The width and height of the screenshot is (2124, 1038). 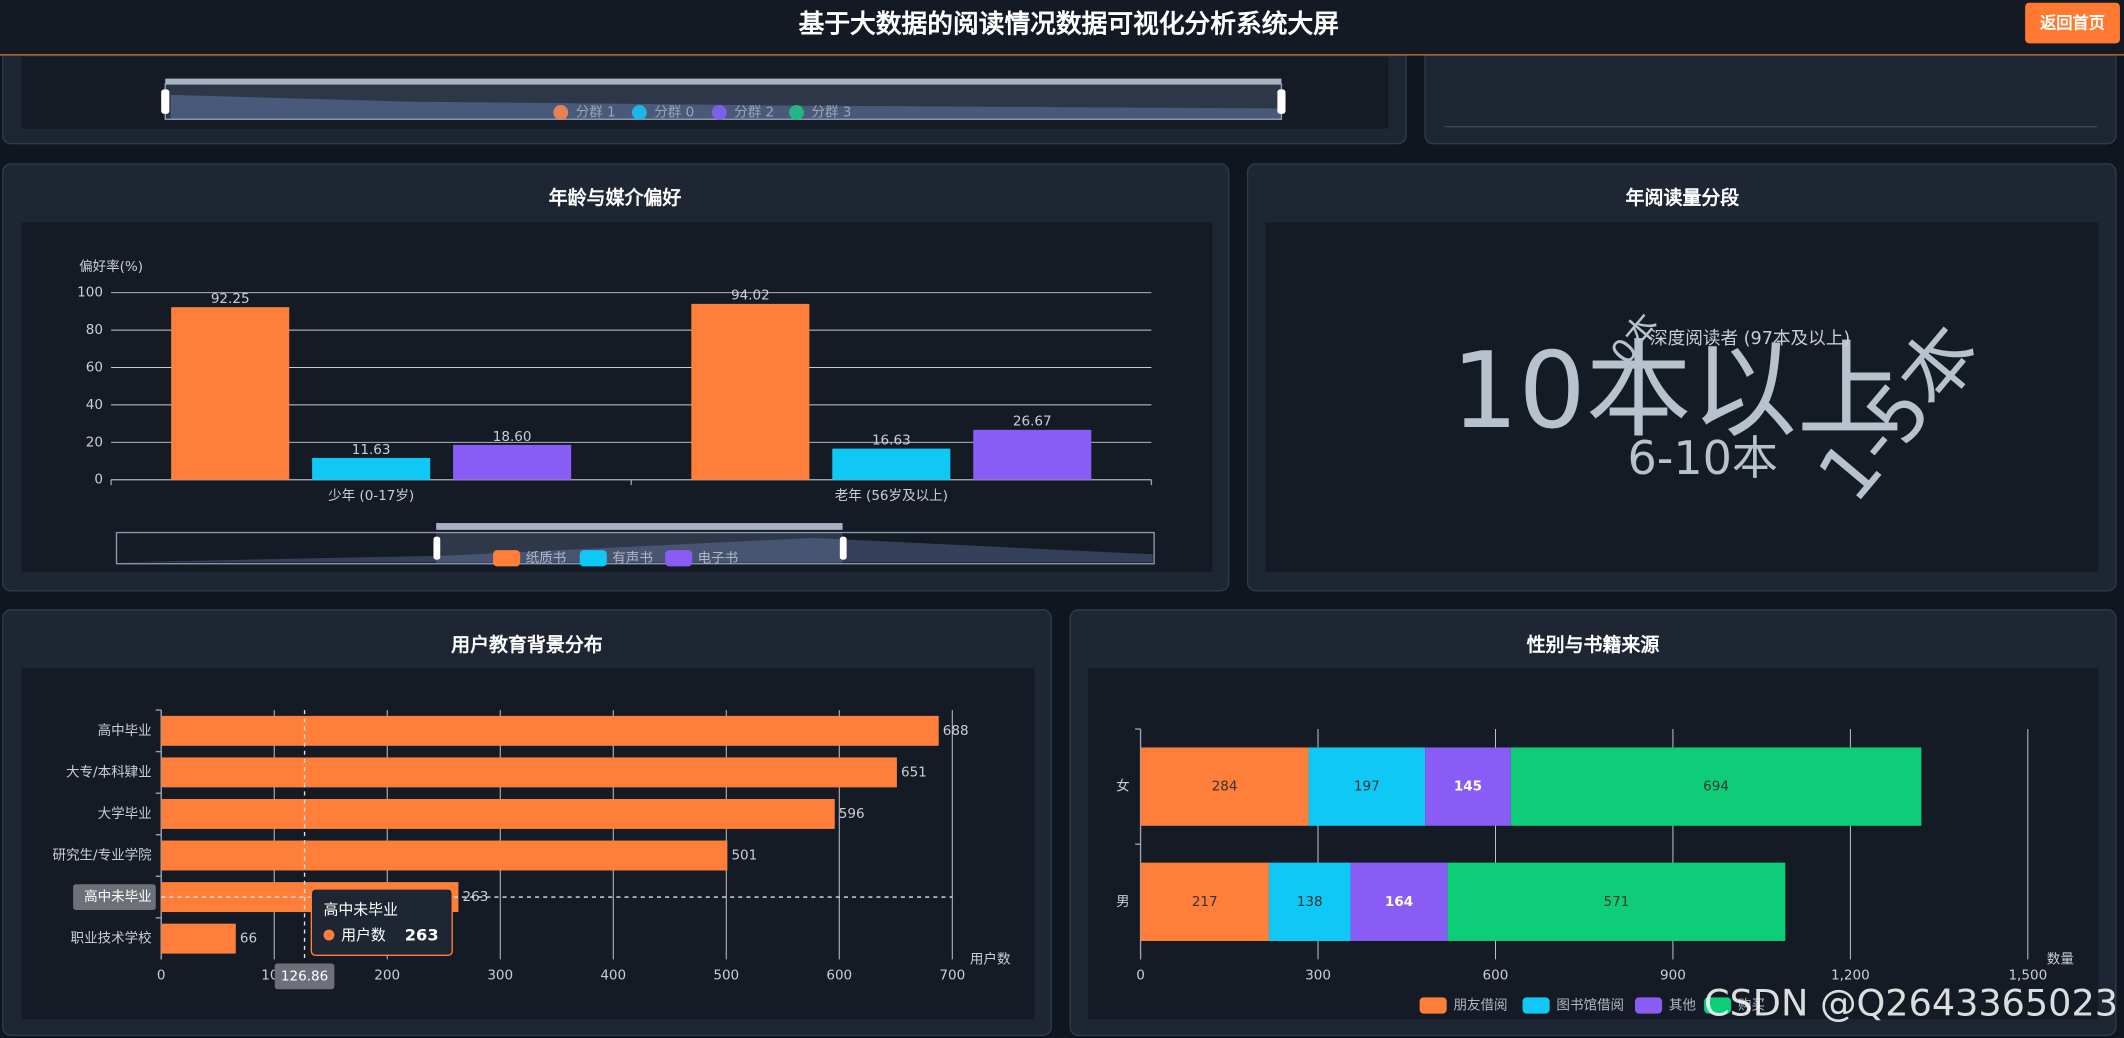 I want to click on y-tick-label: 大学毕业, so click(x=125, y=814).